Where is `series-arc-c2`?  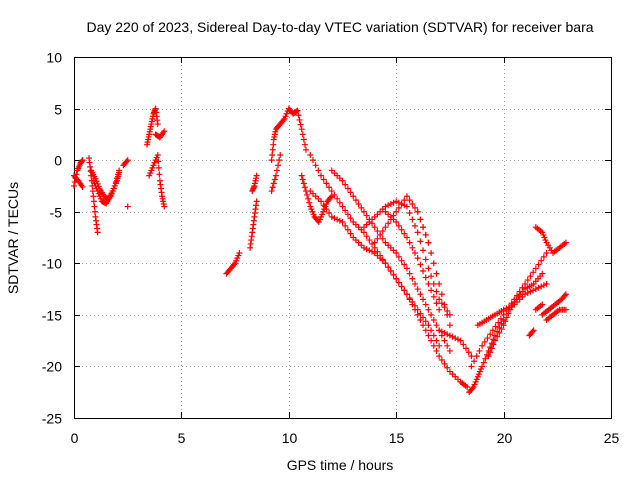
series-arc-c2 is located at coordinates (157, 180).